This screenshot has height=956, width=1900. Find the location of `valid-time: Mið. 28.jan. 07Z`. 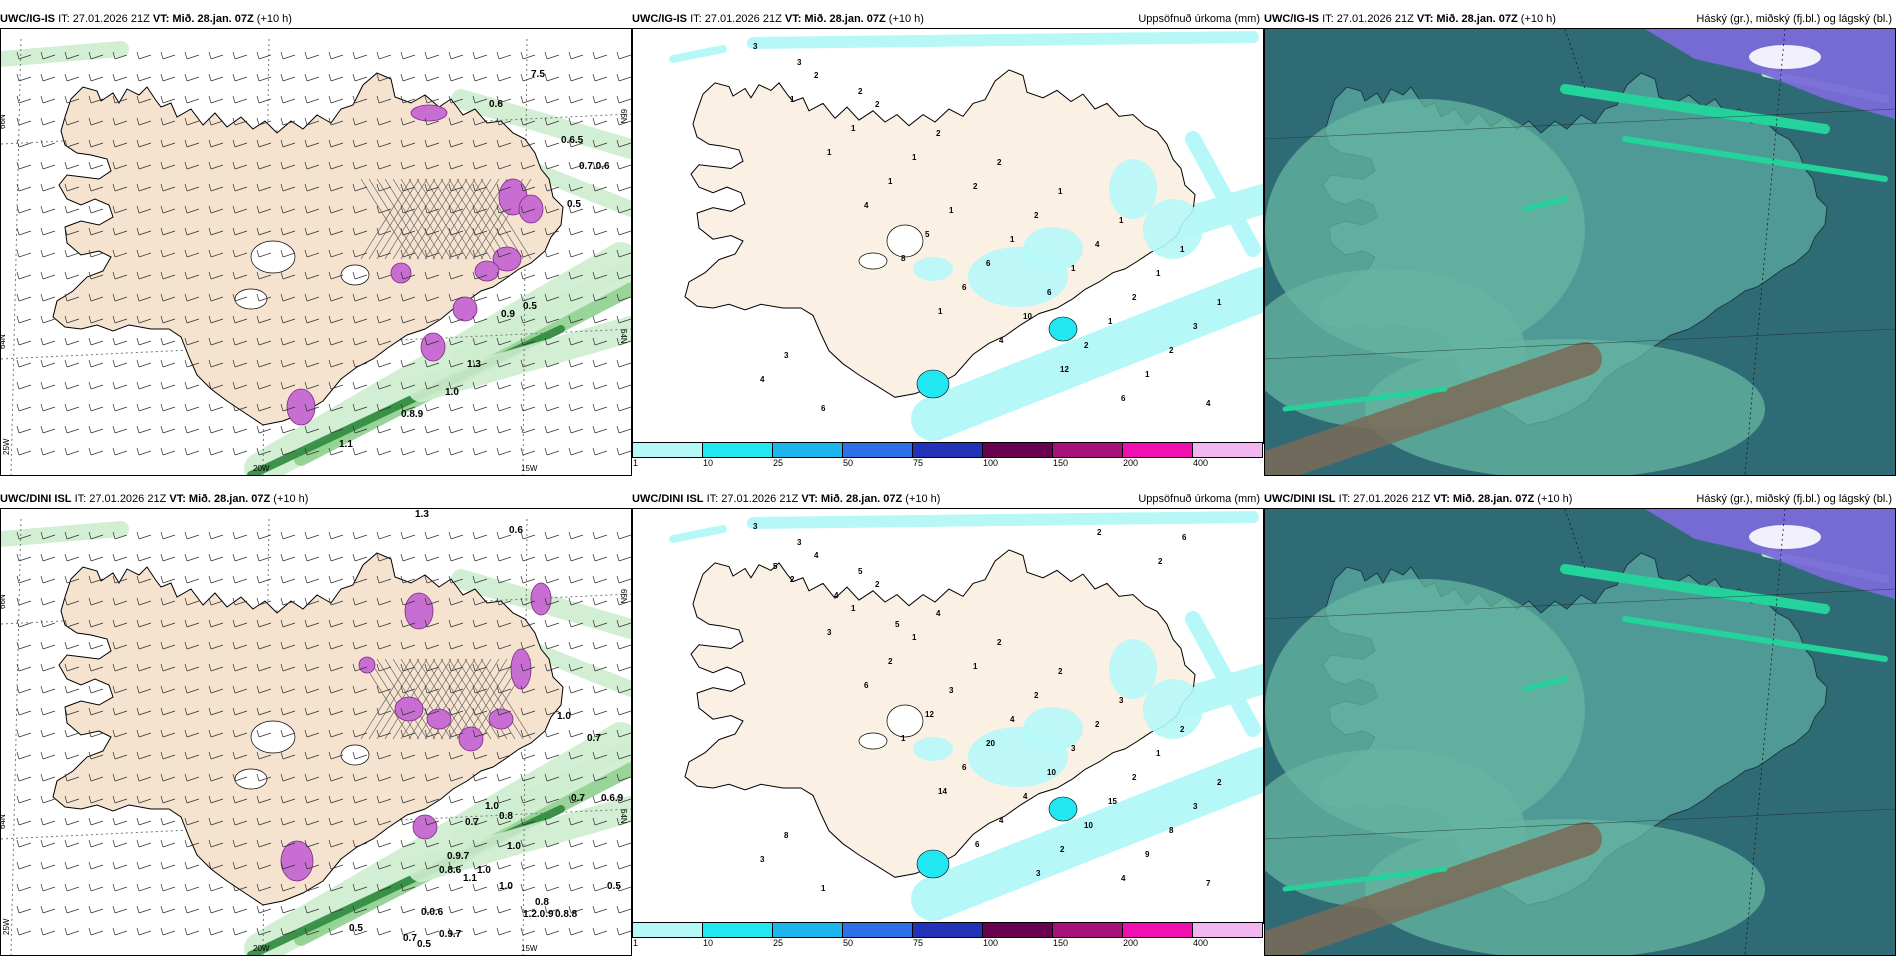

valid-time: Mið. 28.jan. 07Z is located at coordinates (845, 19).